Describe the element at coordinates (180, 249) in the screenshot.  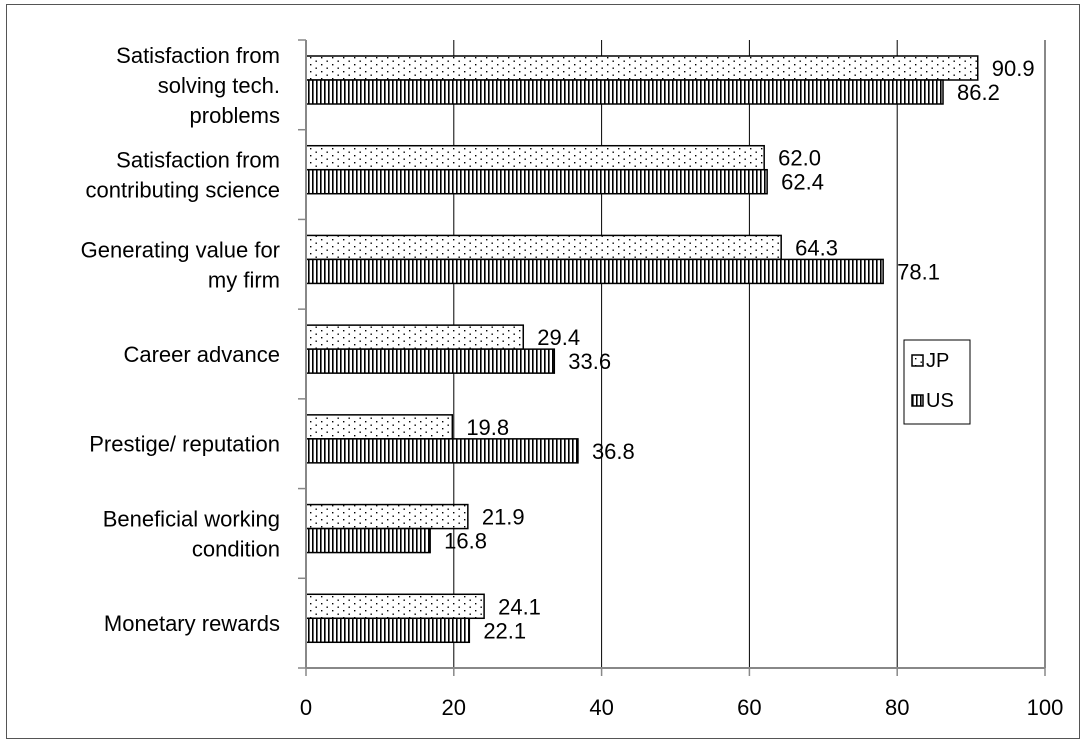
I see `category-label-2-0: Generating value for` at that location.